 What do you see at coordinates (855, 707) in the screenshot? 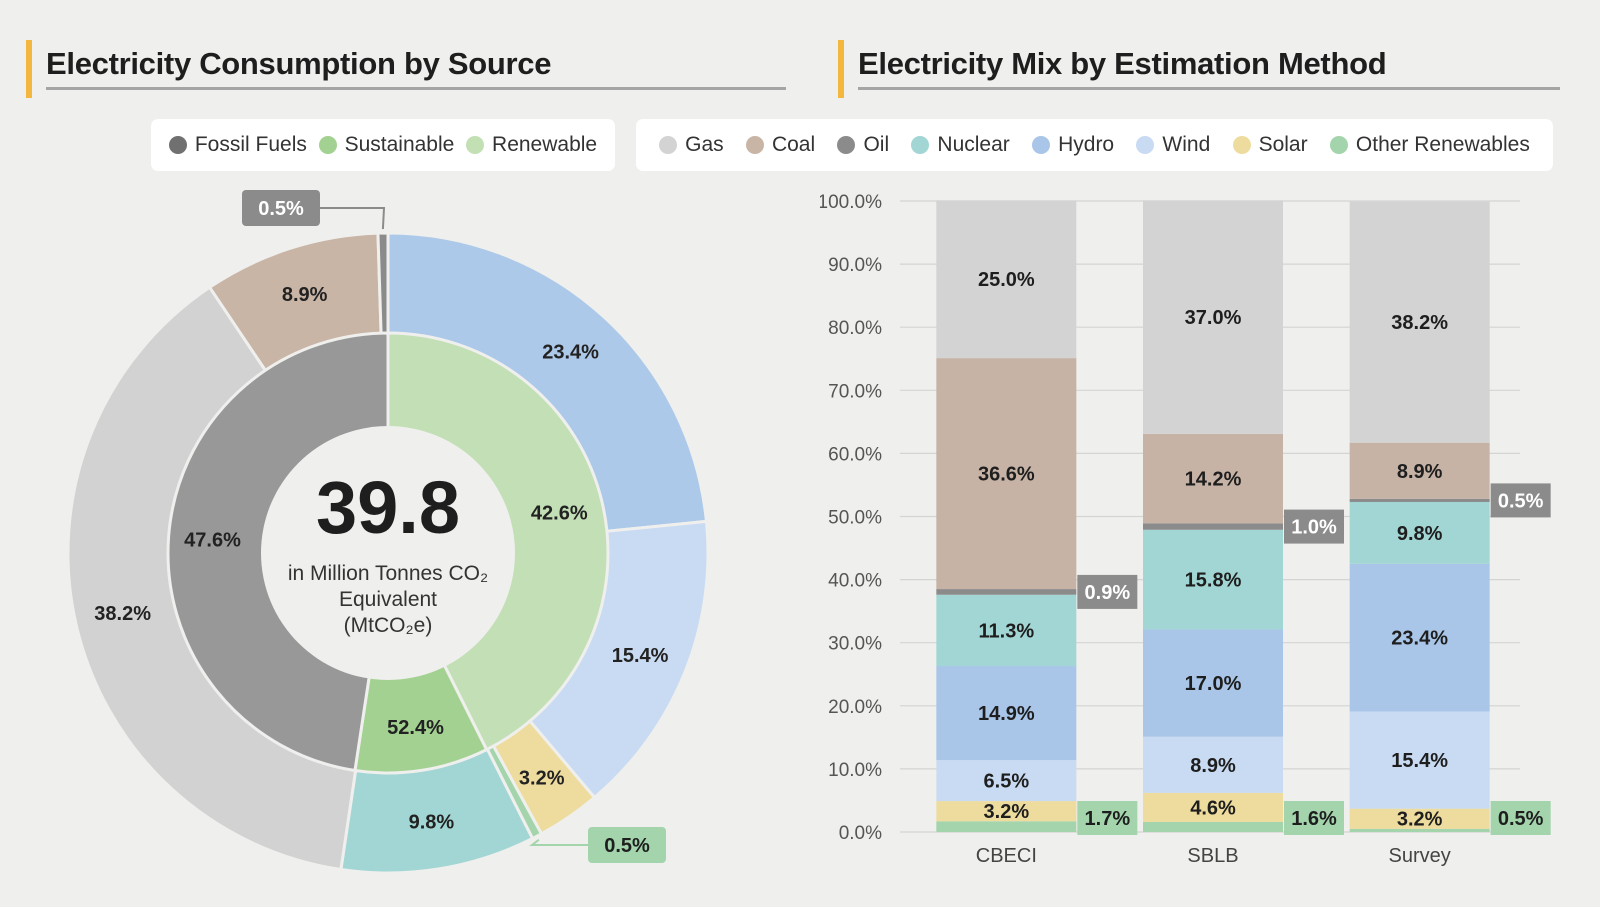
I see `y-tick-label: 20.0%` at bounding box center [855, 707].